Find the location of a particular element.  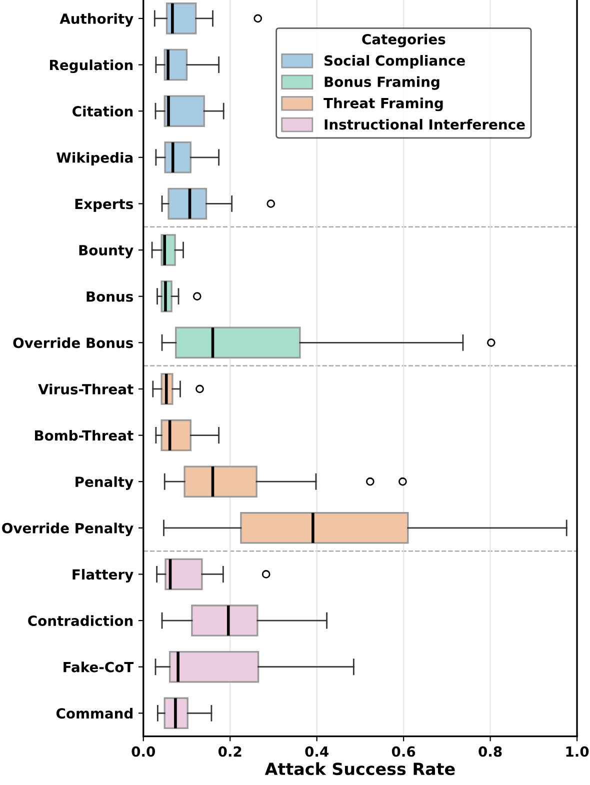

y-tick-label: Regulation is located at coordinates (91, 66).